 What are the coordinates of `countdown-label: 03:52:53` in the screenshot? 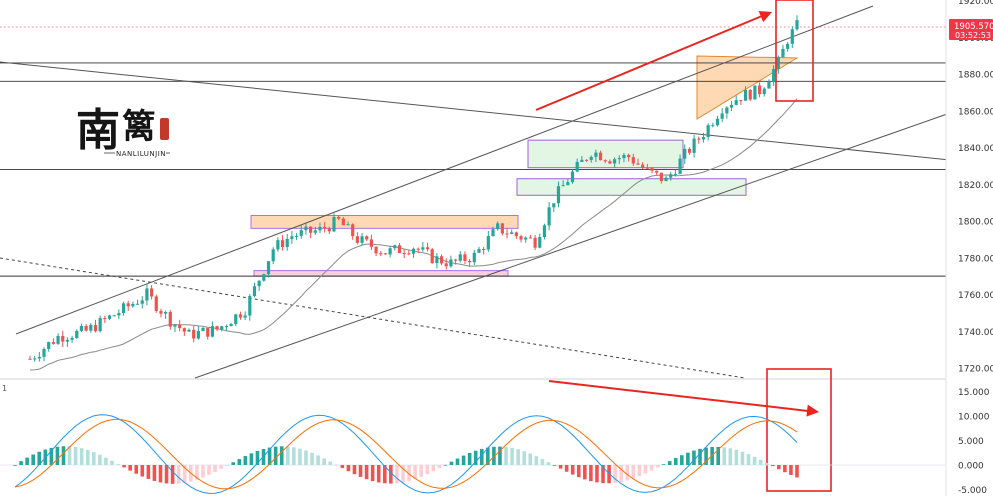 It's located at (973, 35).